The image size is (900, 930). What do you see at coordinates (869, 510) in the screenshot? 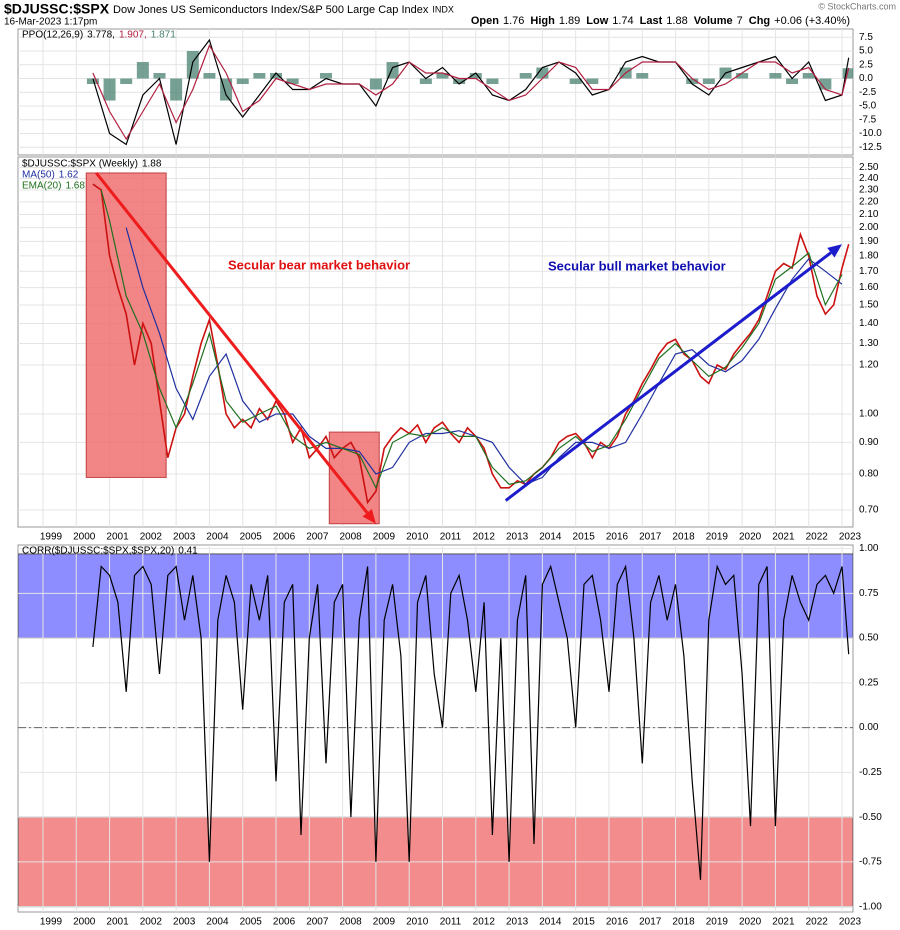
I see `y-tick-label: 0.70` at bounding box center [869, 510].